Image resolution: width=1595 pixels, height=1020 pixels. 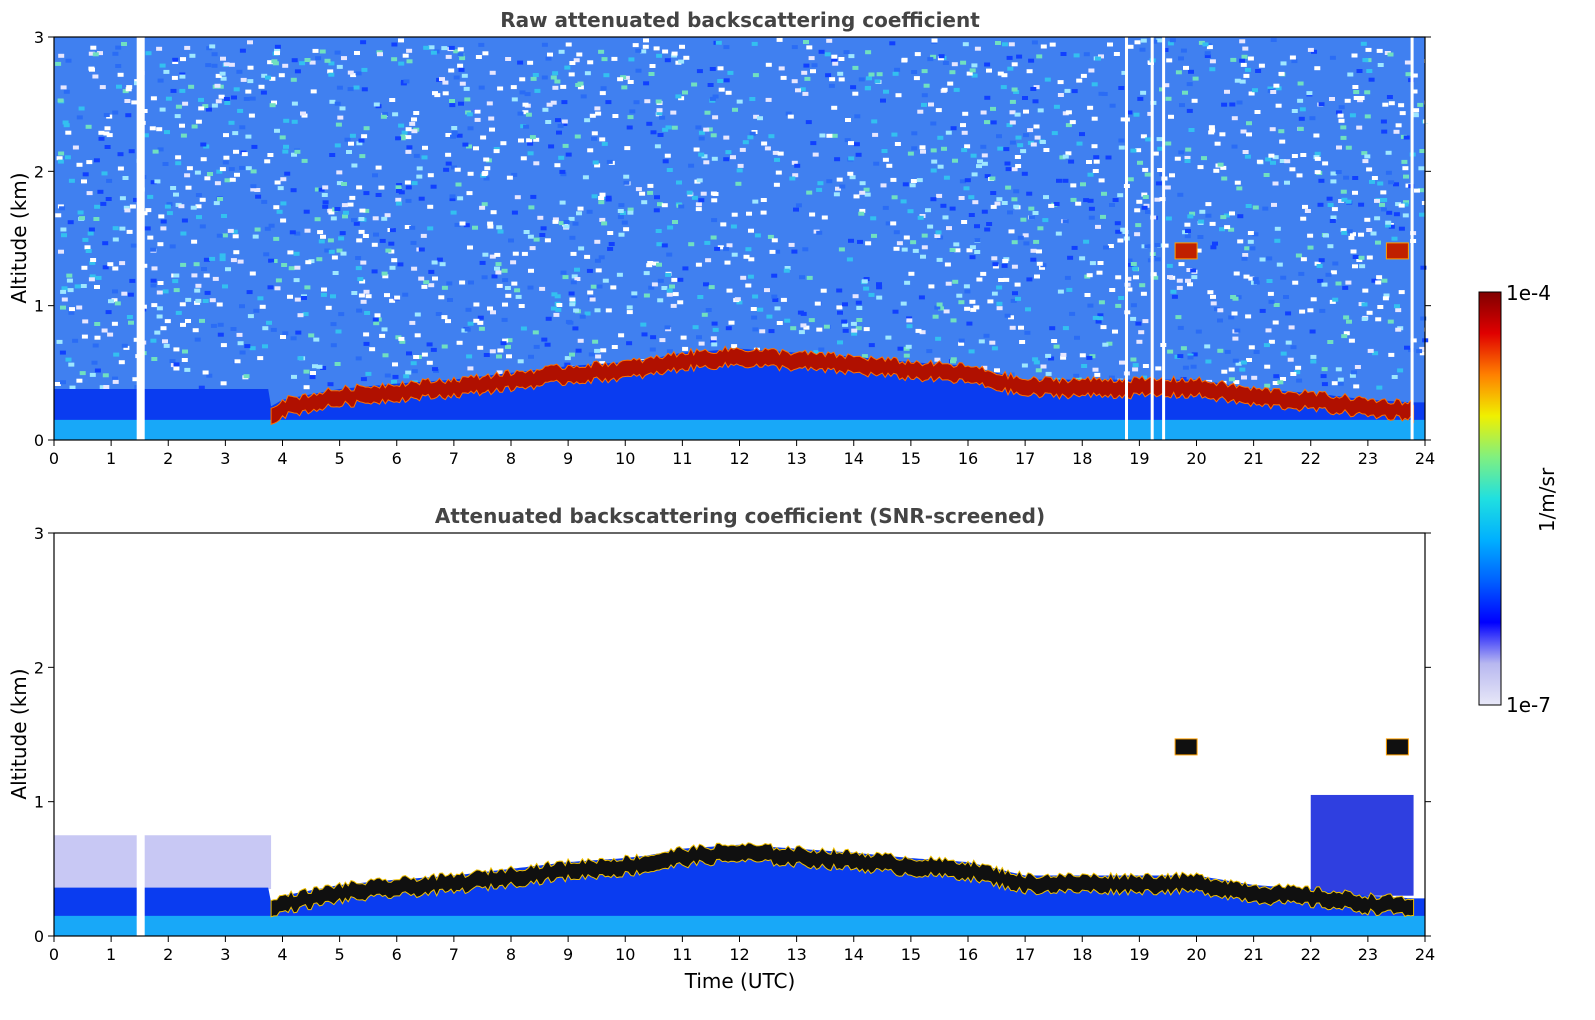 What do you see at coordinates (19, 237) in the screenshot?
I see `panel-raw-y-label: Altitude (km)` at bounding box center [19, 237].